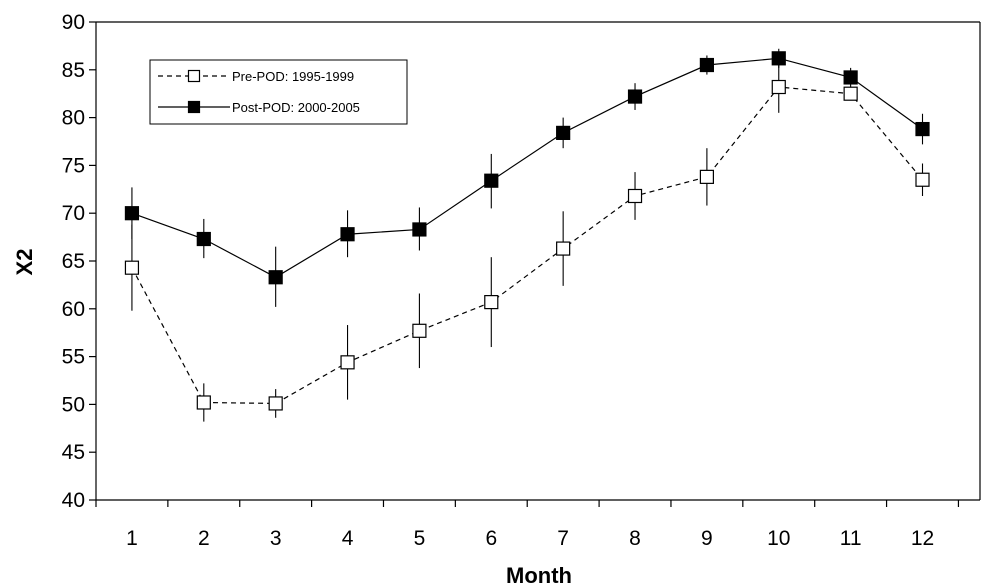  What do you see at coordinates (73, 70) in the screenshot?
I see `y-tick-label: 85` at bounding box center [73, 70].